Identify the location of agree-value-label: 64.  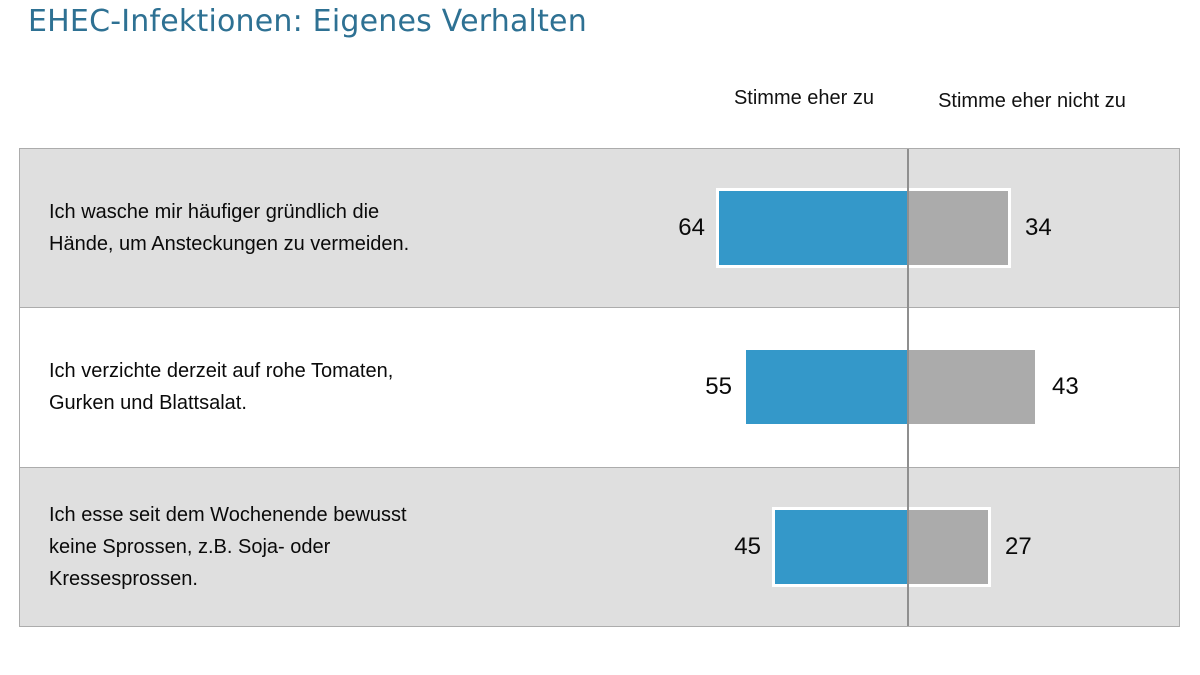
(691, 228).